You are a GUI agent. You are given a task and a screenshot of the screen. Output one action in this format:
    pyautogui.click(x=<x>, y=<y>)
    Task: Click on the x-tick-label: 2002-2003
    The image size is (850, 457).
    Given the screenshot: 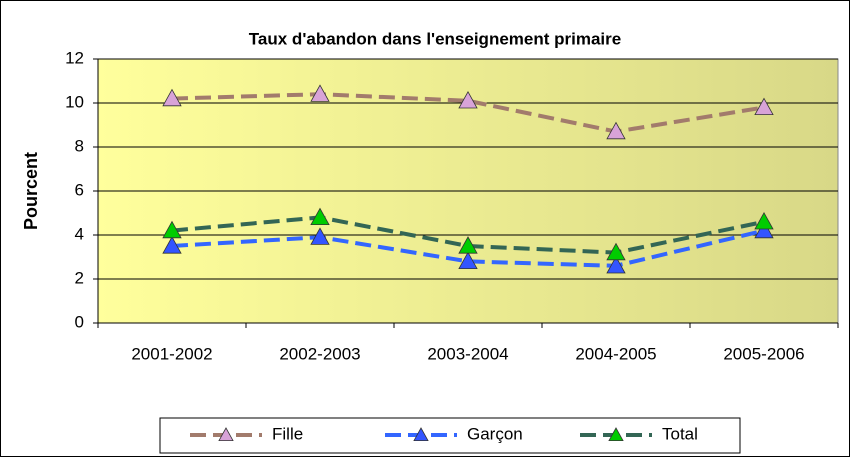 What is the action you would take?
    pyautogui.click(x=319, y=353)
    